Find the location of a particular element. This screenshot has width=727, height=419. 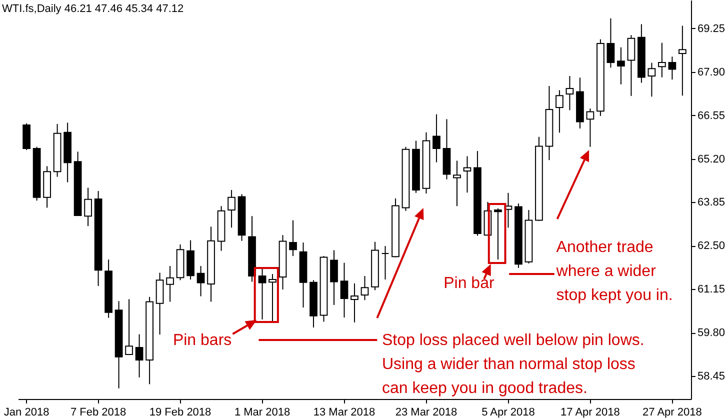

annotation: Pin bars is located at coordinates (202, 340).